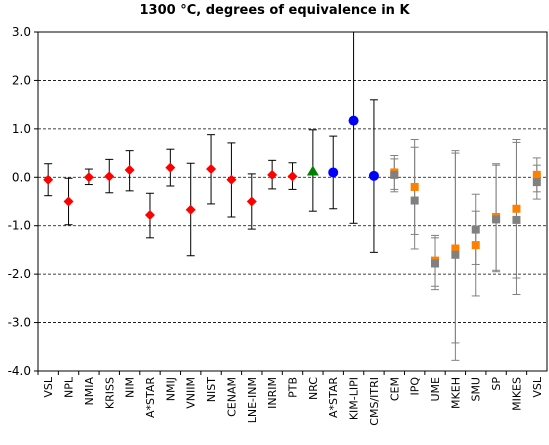  What do you see at coordinates (130, 387) in the screenshot?
I see `x-tick-label: NIM` at bounding box center [130, 387].